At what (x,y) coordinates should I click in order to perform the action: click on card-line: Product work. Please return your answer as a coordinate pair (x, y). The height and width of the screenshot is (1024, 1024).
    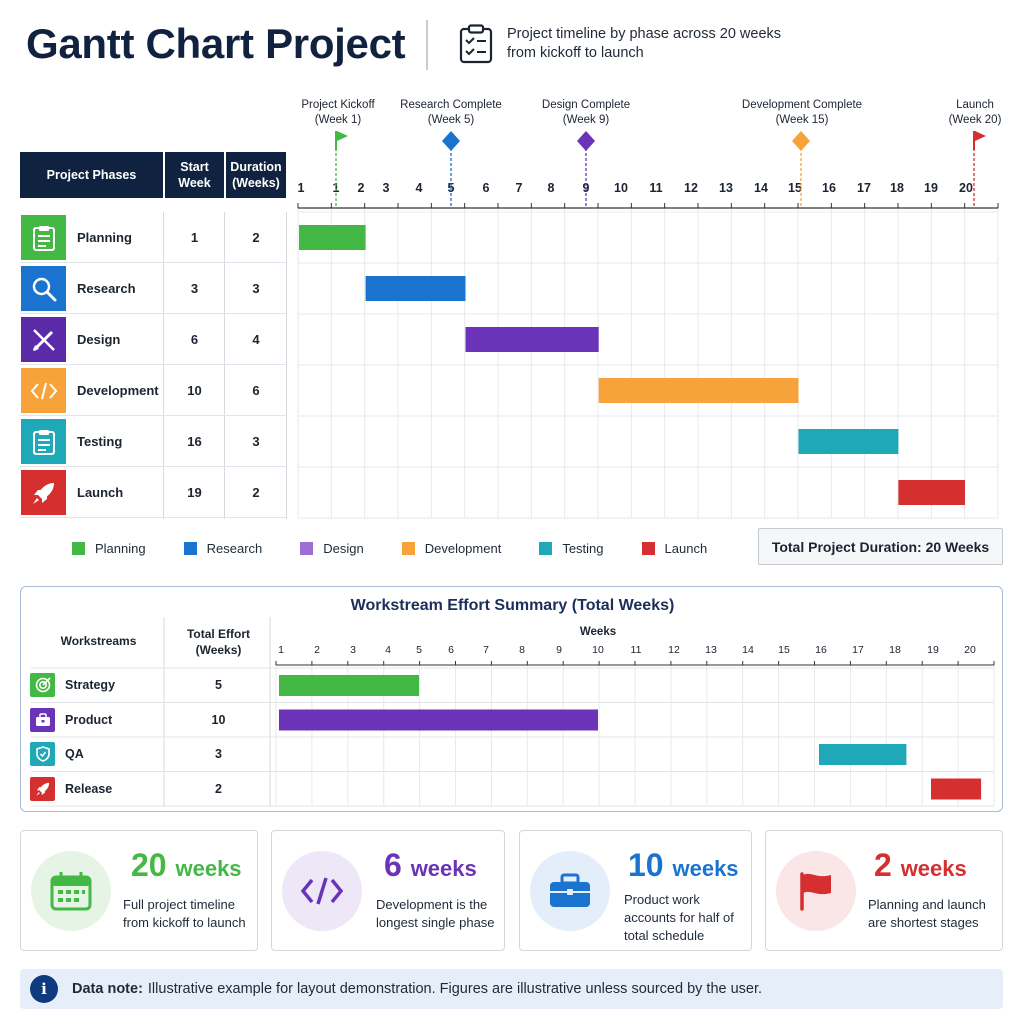
    Looking at the image, I should click on (662, 899).